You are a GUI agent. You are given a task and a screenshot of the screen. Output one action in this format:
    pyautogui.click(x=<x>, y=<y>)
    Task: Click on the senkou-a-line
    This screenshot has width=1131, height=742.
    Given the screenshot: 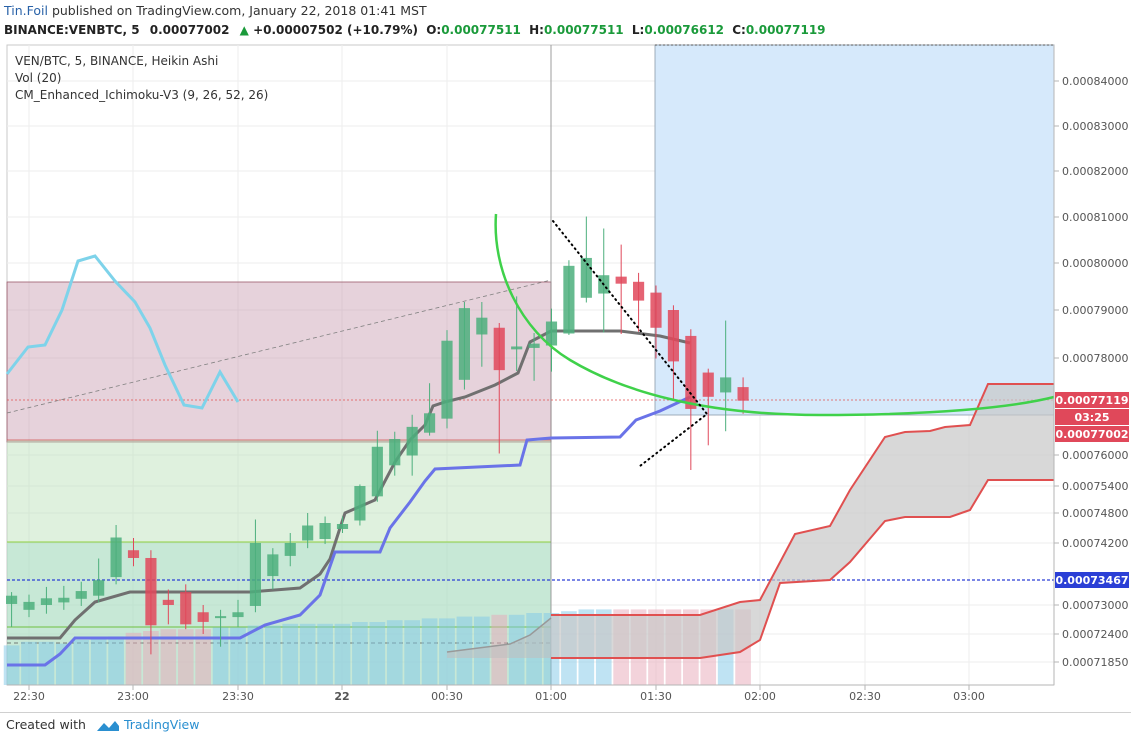 What is the action you would take?
    pyautogui.click(x=802, y=499)
    